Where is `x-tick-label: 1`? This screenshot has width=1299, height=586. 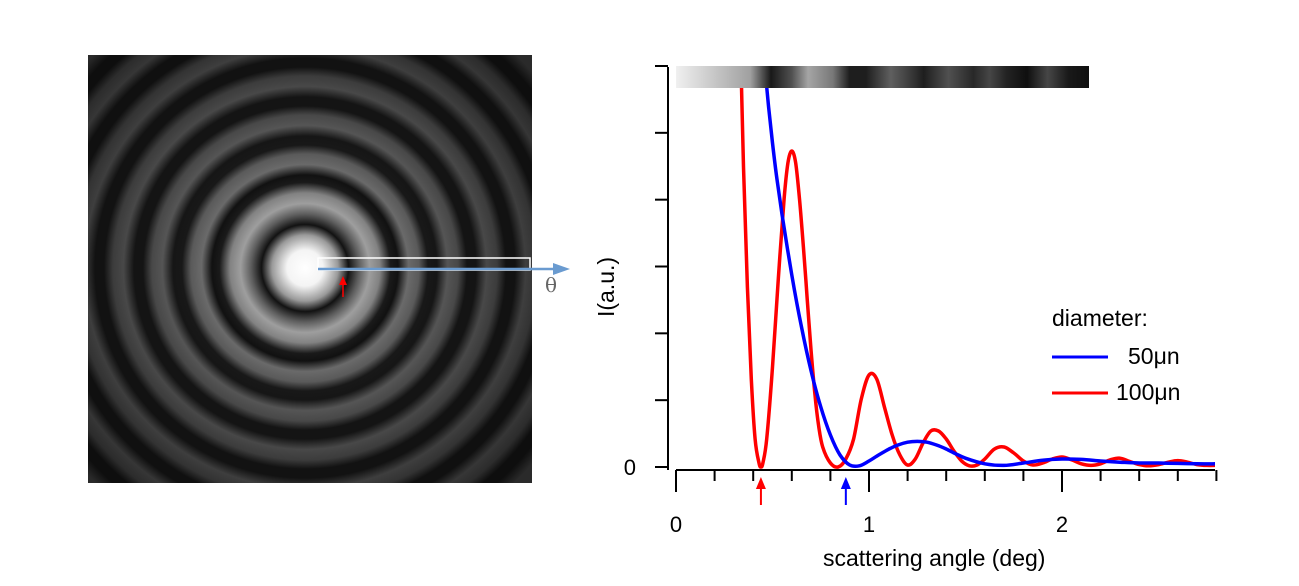 x-tick-label: 1 is located at coordinates (869, 524).